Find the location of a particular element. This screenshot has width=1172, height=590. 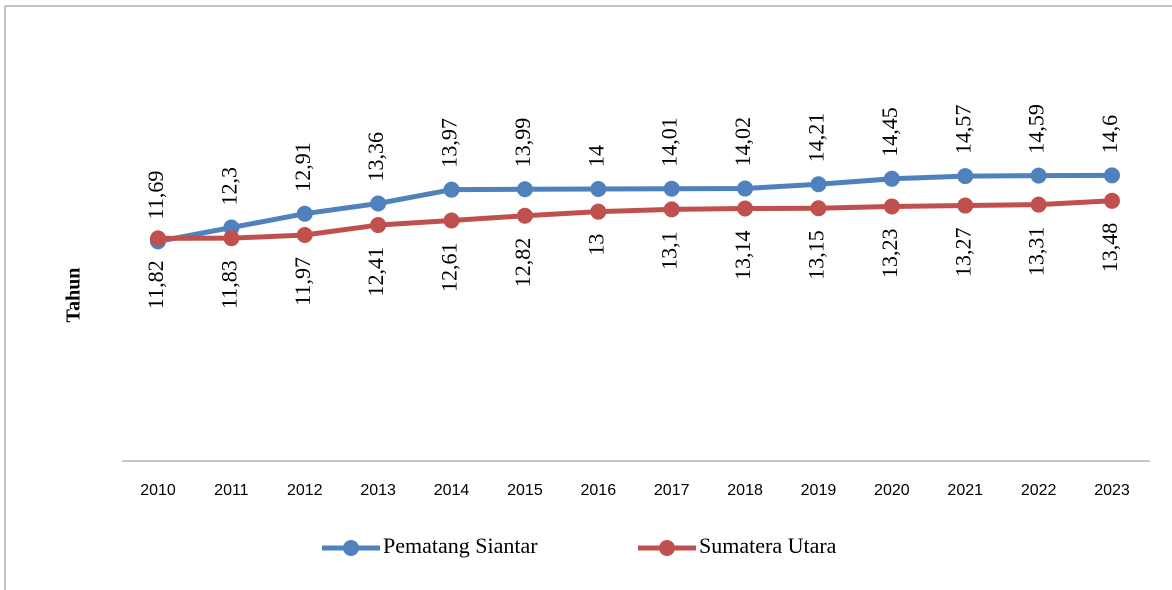

data-label: 14,01 is located at coordinates (669, 142).